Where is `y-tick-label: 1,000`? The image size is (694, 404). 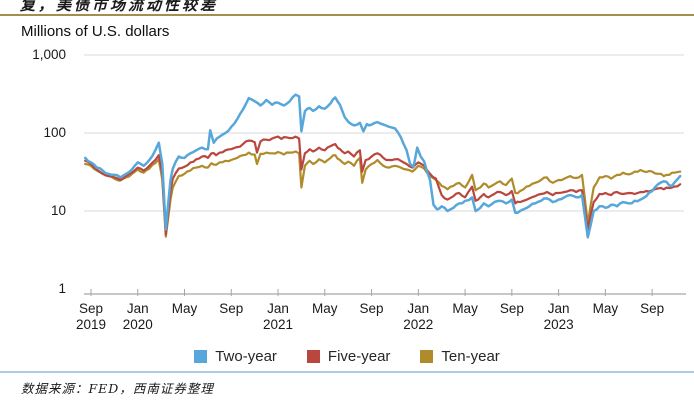 y-tick-label: 1,000 is located at coordinates (49, 54).